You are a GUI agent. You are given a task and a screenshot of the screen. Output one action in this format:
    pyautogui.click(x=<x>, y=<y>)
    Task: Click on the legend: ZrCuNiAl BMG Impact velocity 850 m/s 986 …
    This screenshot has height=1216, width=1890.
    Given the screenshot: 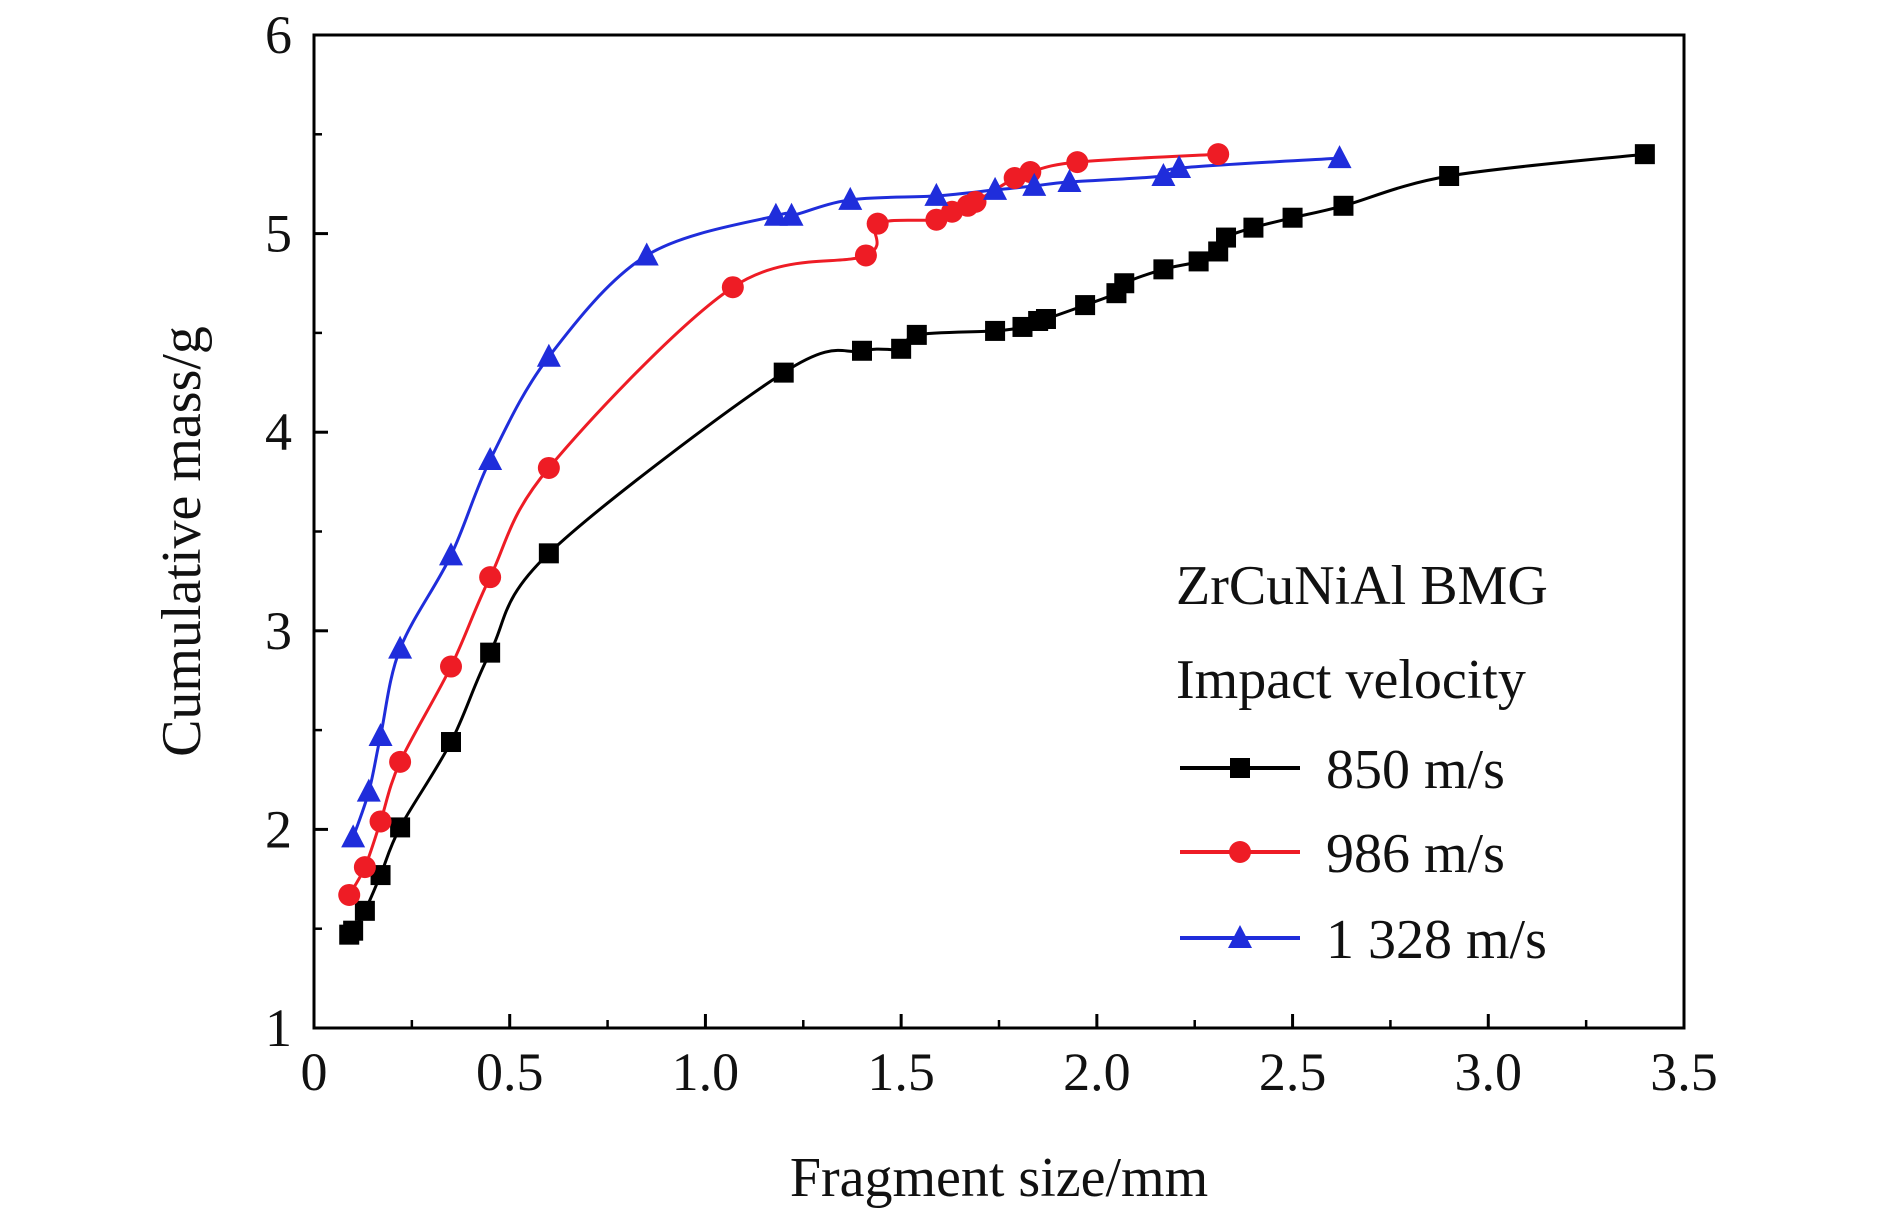 What is the action you would take?
    pyautogui.click(x=1362, y=763)
    